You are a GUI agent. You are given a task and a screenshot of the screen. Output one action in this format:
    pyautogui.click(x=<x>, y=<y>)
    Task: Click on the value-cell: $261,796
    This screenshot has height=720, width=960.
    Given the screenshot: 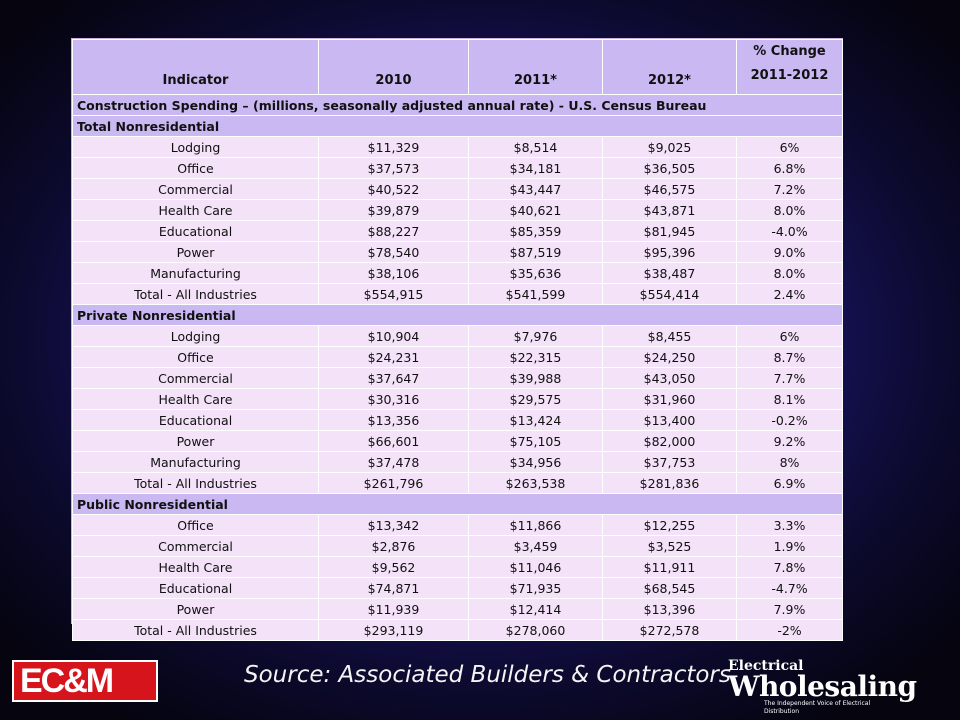 What is the action you would take?
    pyautogui.click(x=393, y=483)
    